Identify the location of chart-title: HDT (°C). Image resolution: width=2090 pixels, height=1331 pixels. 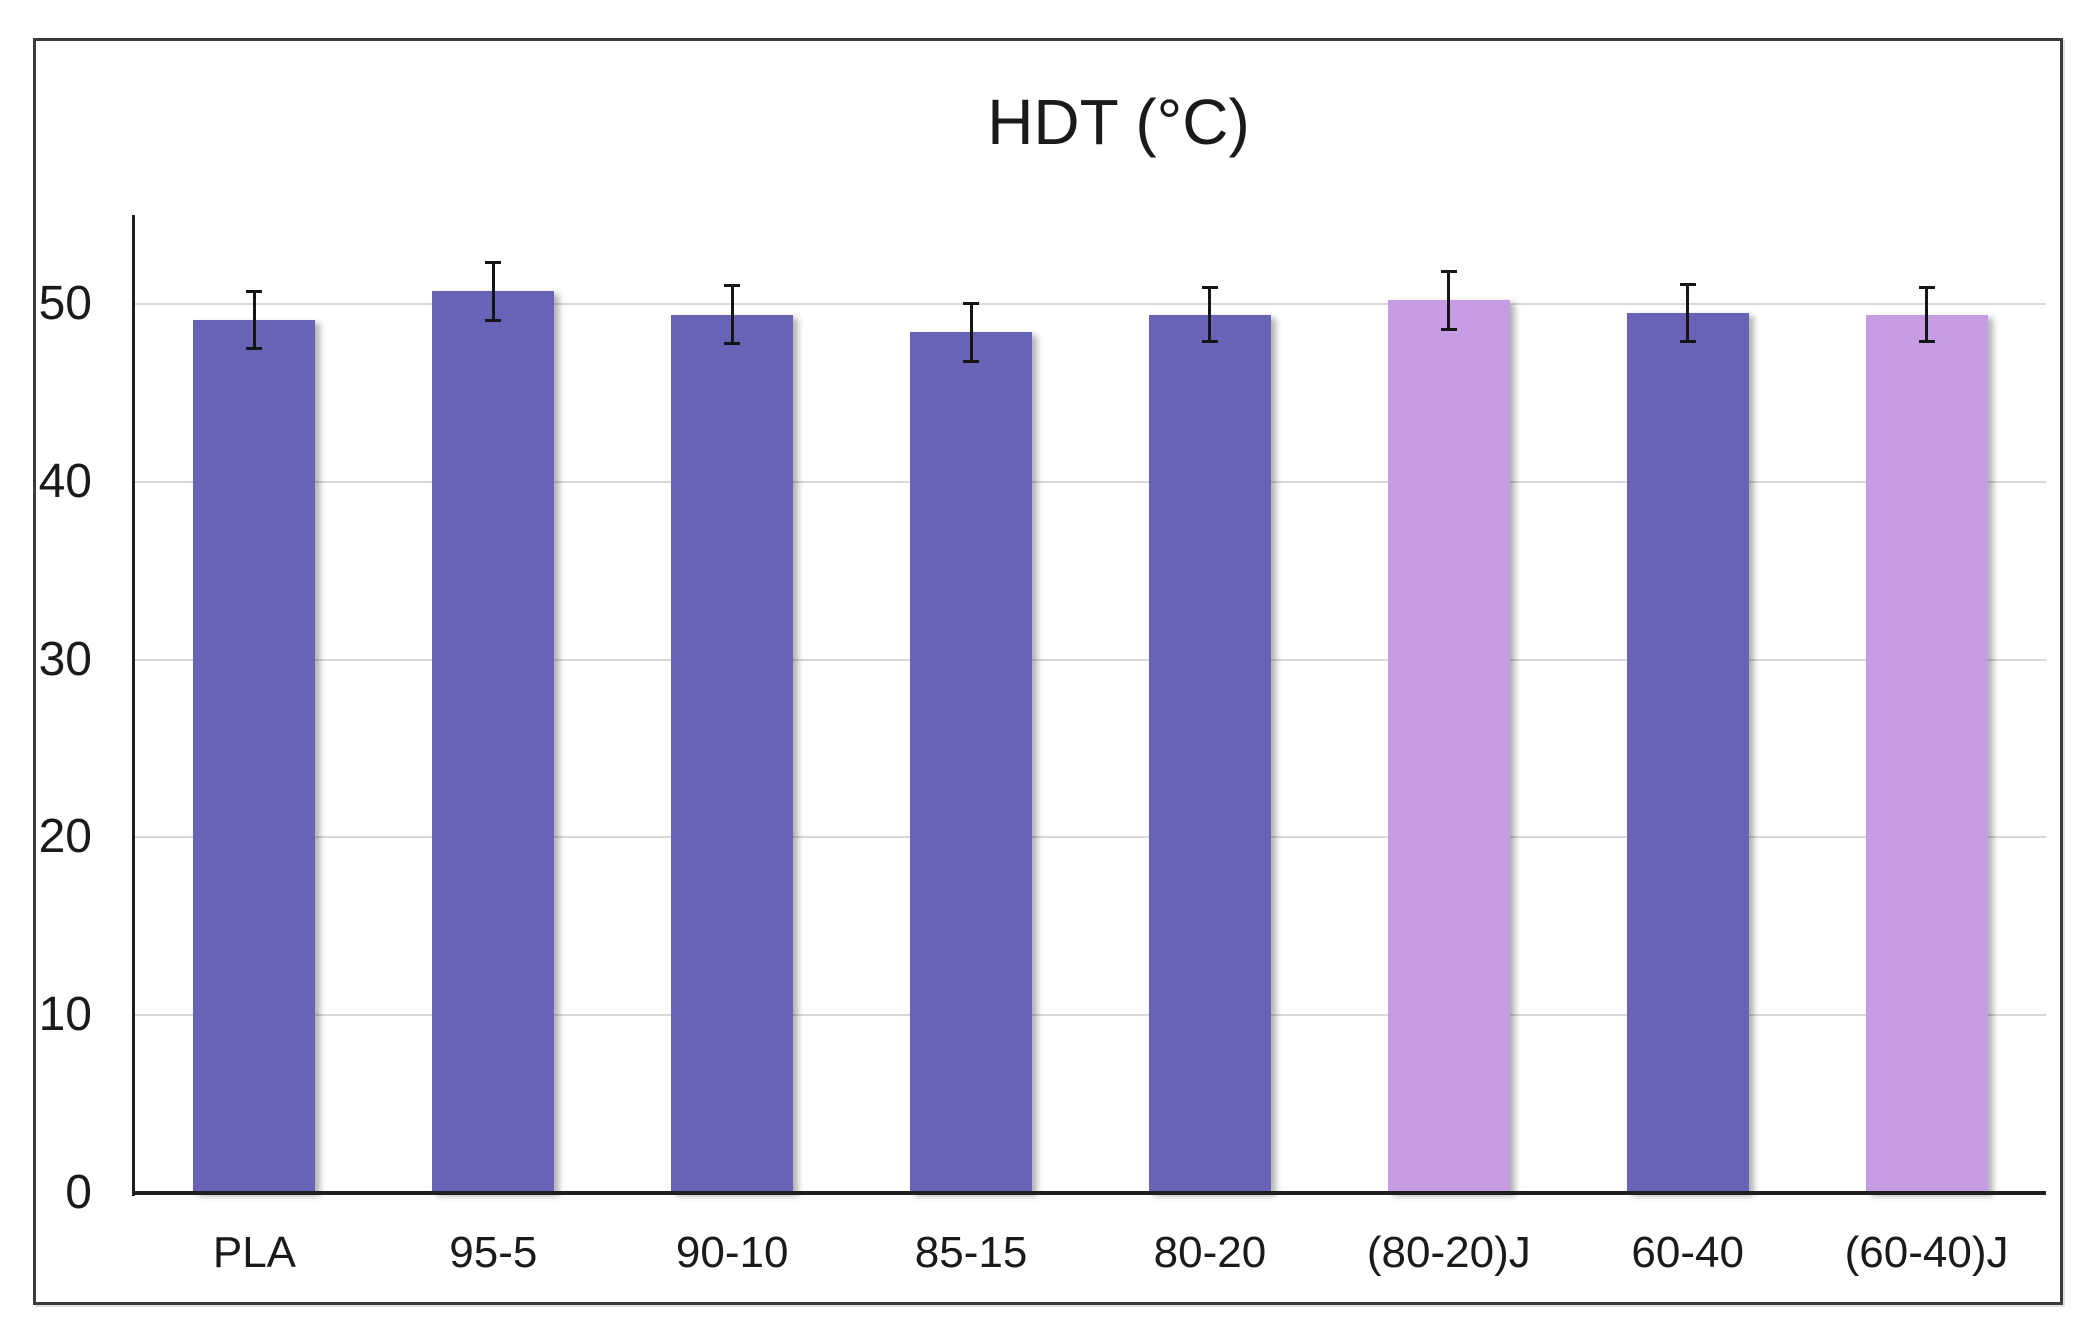
(1118, 122).